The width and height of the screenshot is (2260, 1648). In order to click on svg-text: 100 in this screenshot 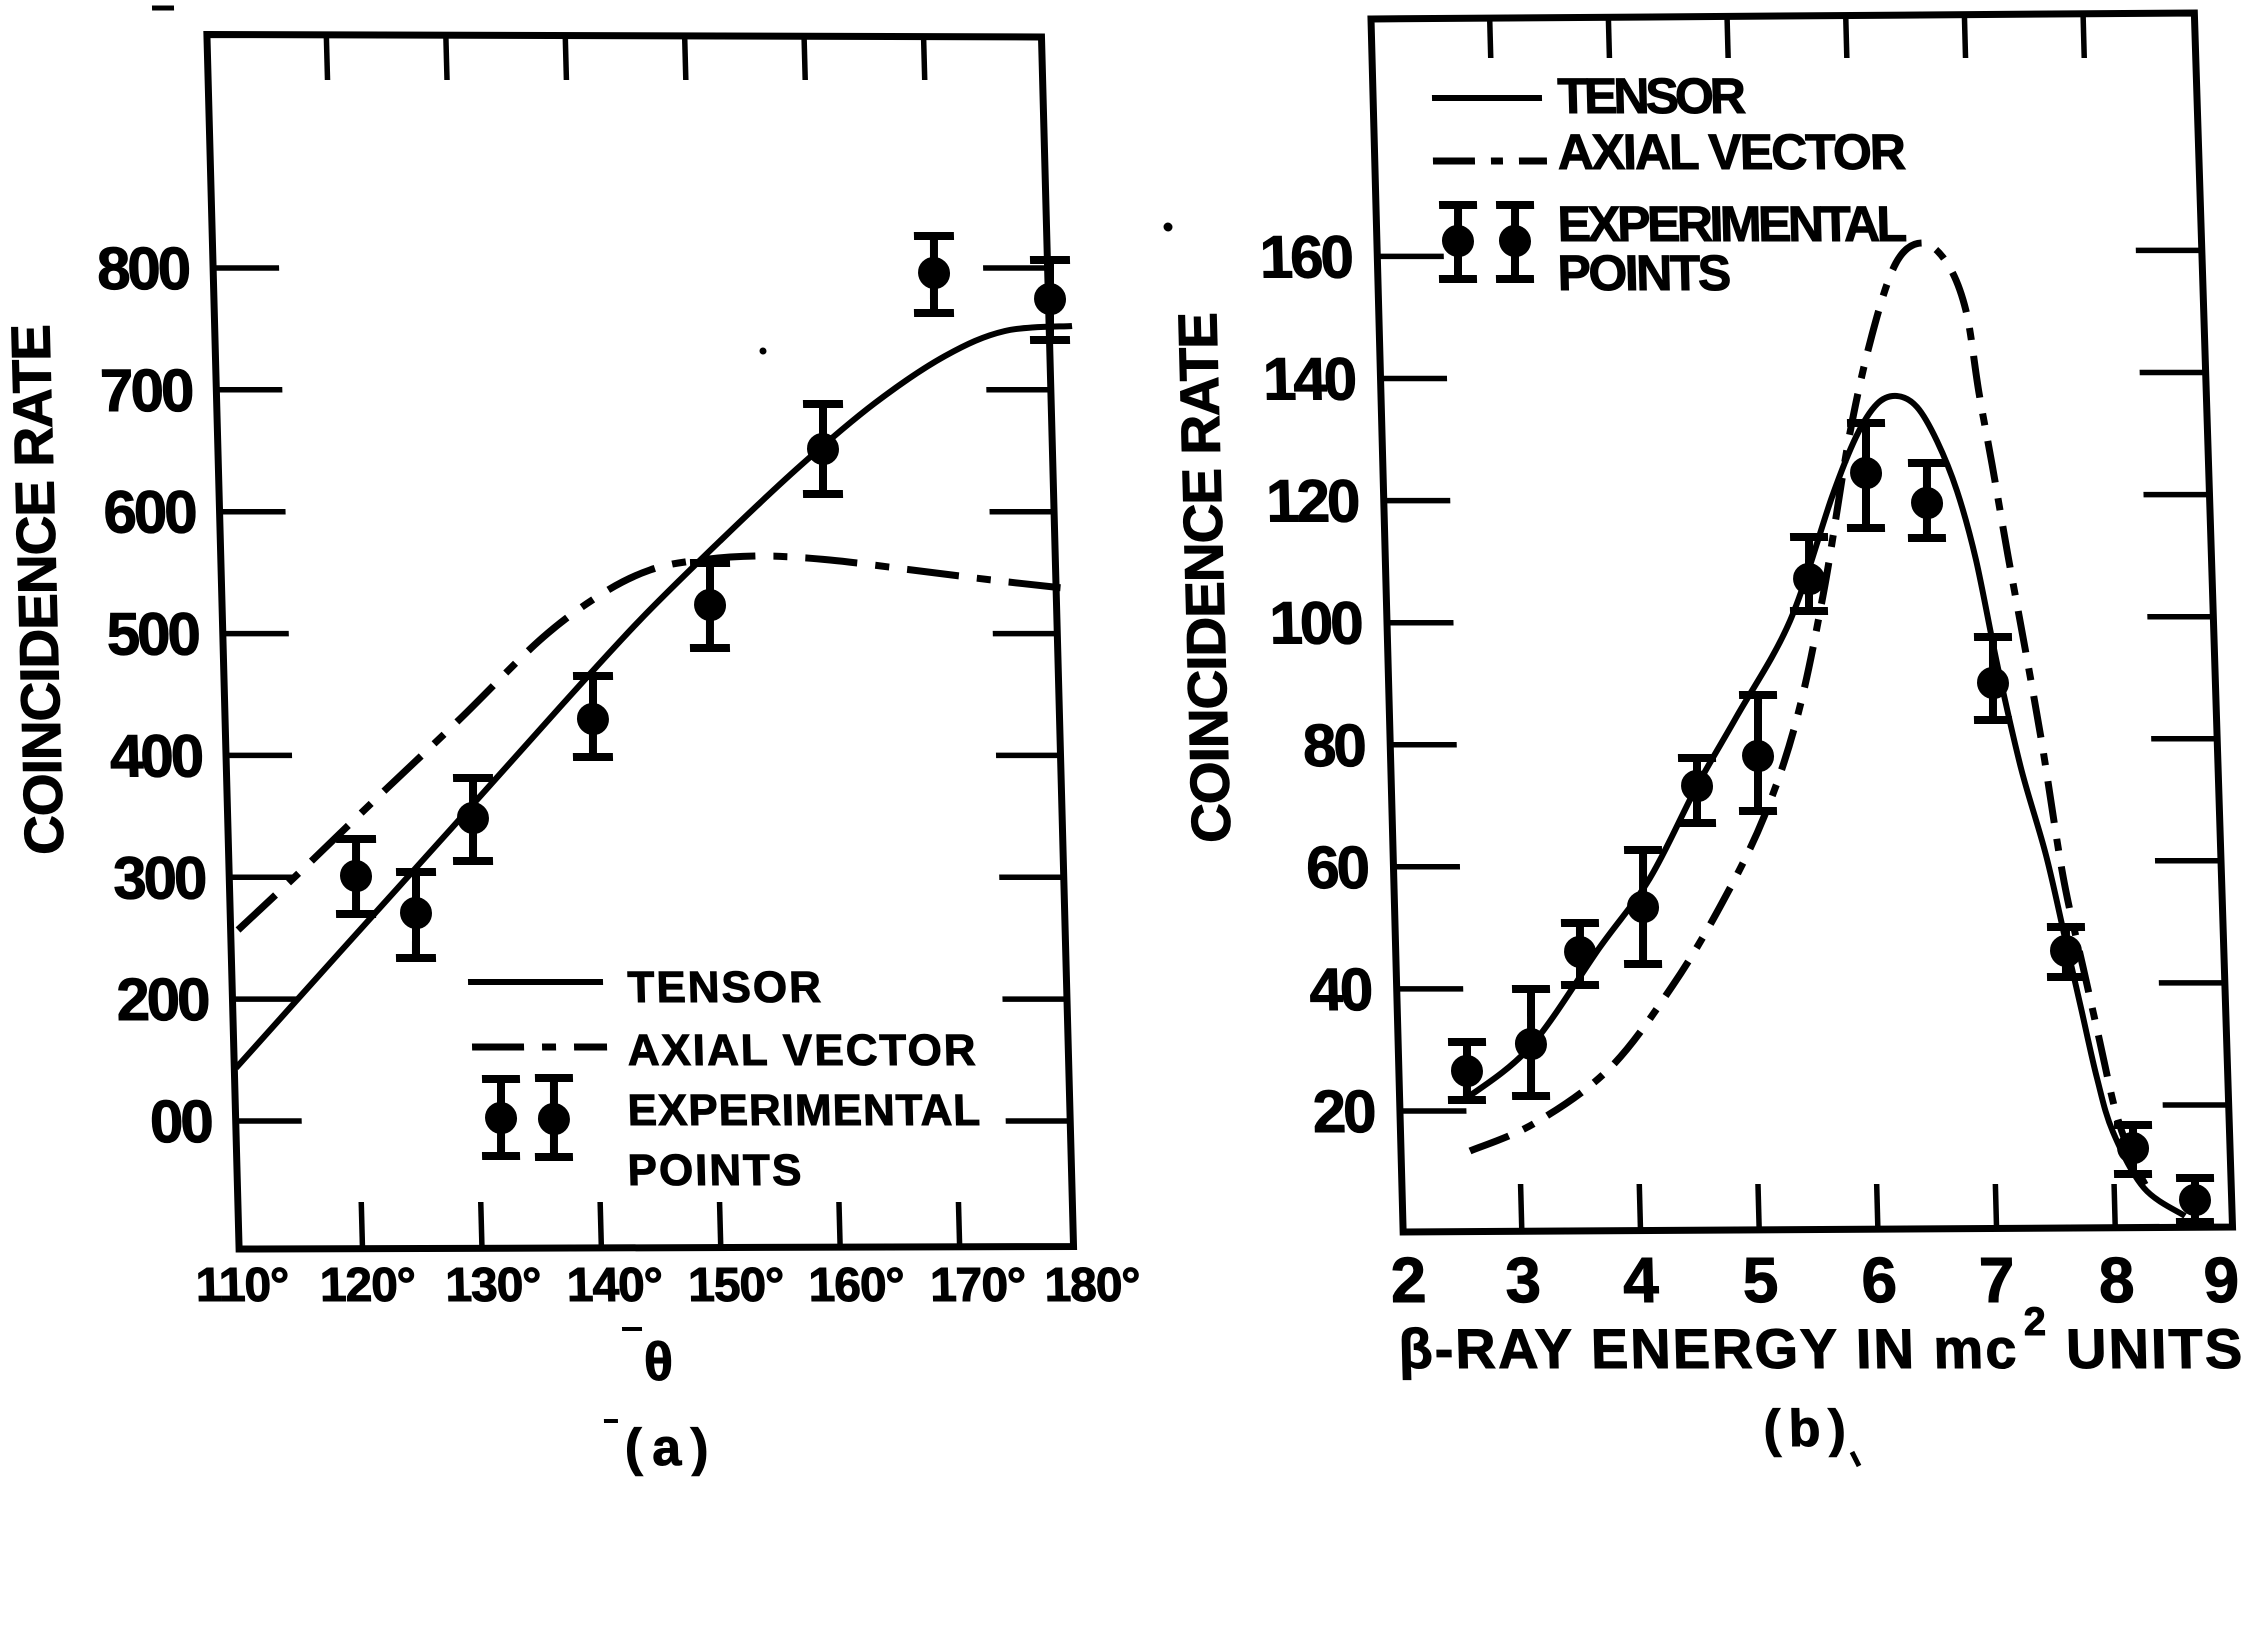, I will do `click(1315, 623)`.